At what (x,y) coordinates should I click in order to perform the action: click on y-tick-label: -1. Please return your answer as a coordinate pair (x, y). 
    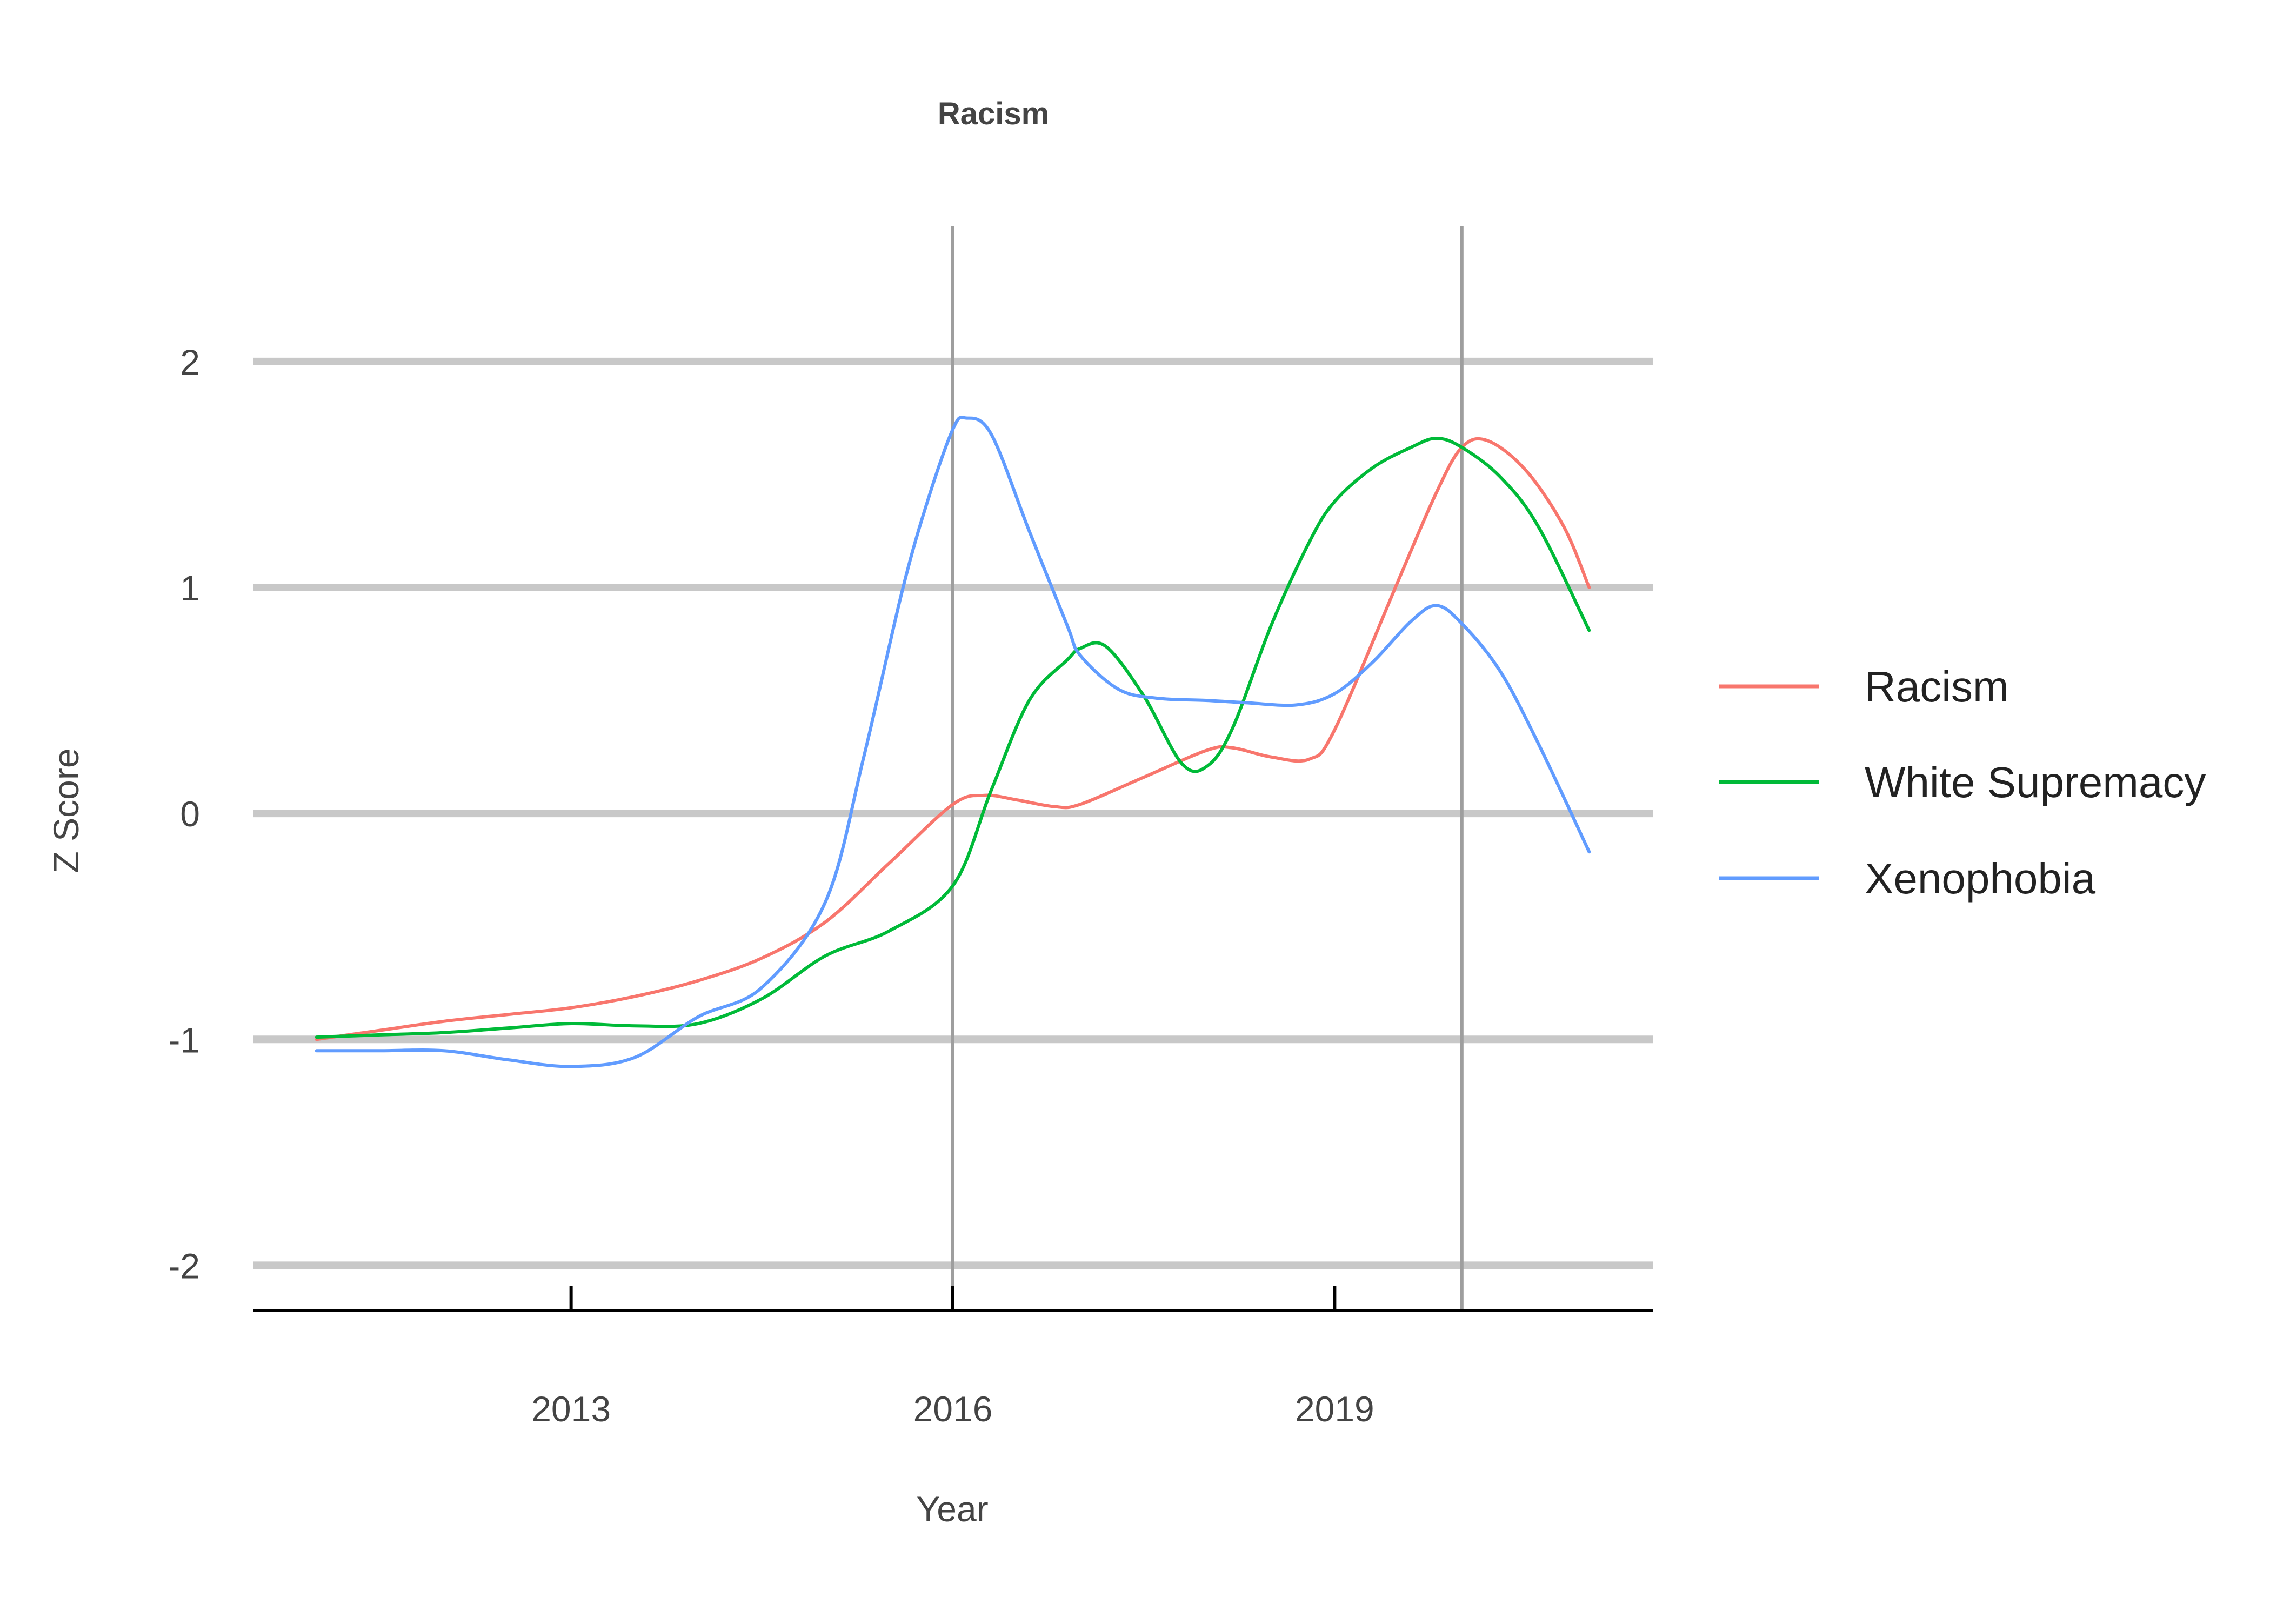
    Looking at the image, I should click on (184, 1040).